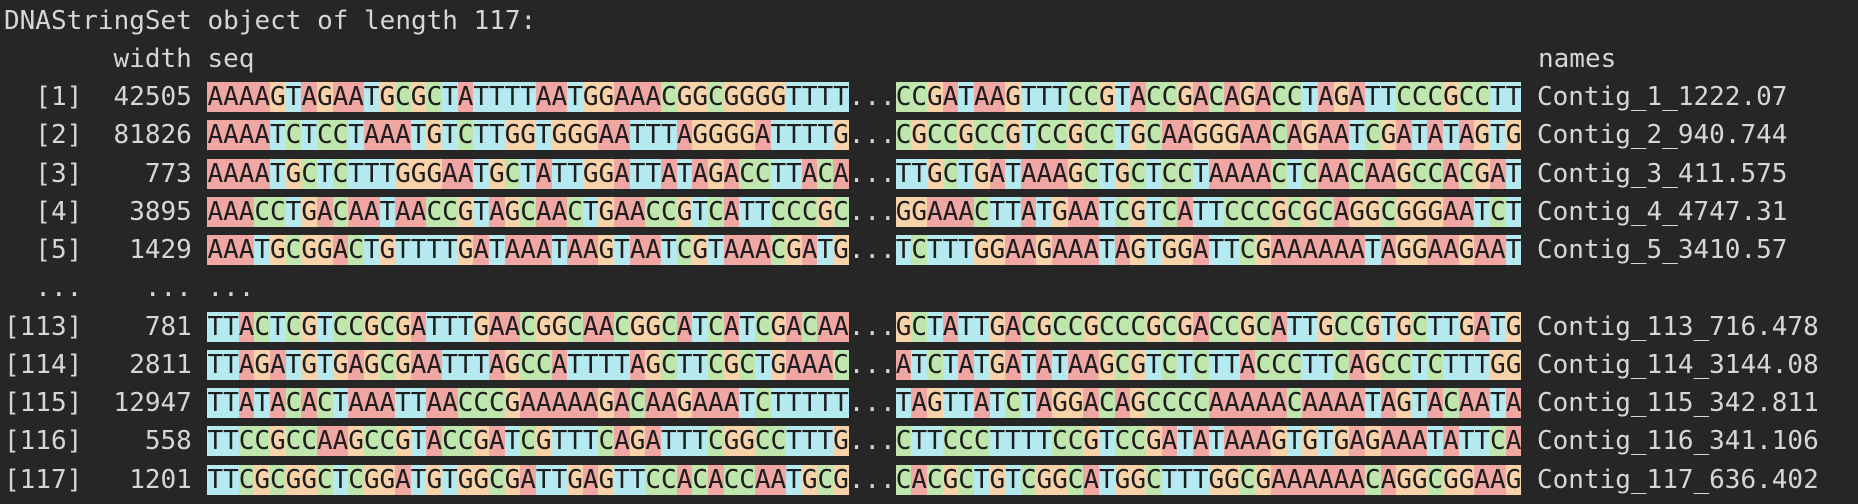  Describe the element at coordinates (160, 211) in the screenshot. I see `sequence-width: 3895` at that location.